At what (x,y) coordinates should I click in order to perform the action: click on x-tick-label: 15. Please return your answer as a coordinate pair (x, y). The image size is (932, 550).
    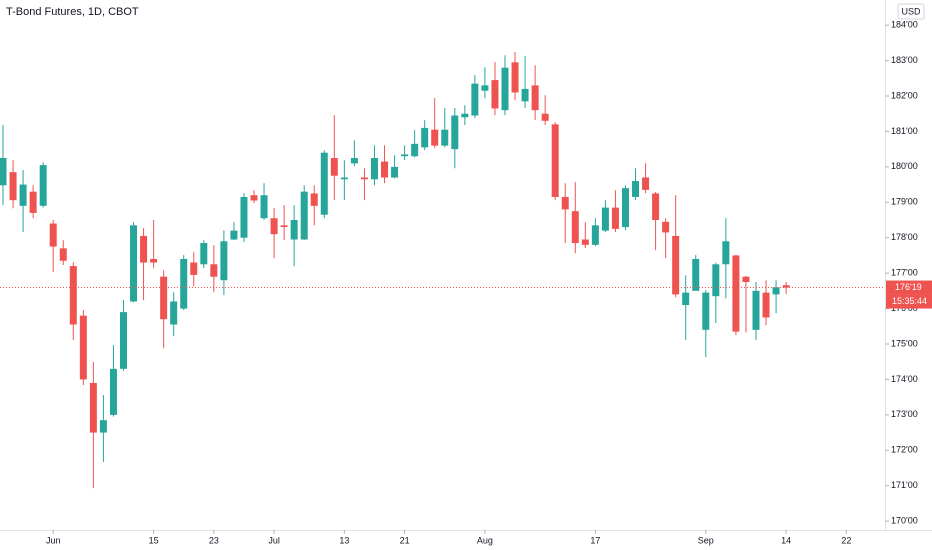
    Looking at the image, I should click on (154, 540).